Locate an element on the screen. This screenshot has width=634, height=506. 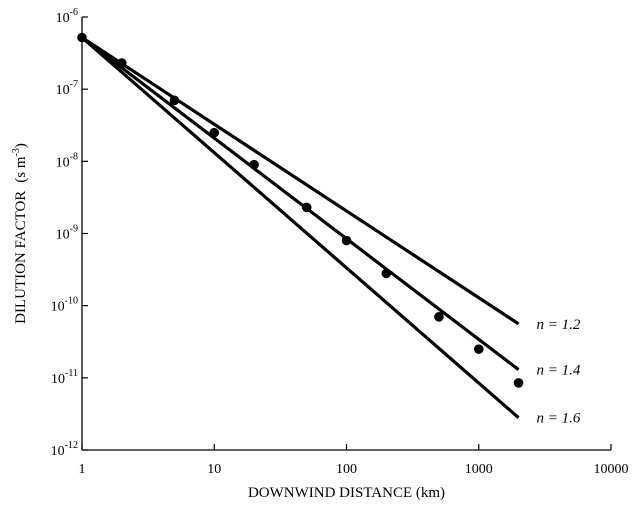
y-tick-label: 10⁻⁸ is located at coordinates (67, 160).